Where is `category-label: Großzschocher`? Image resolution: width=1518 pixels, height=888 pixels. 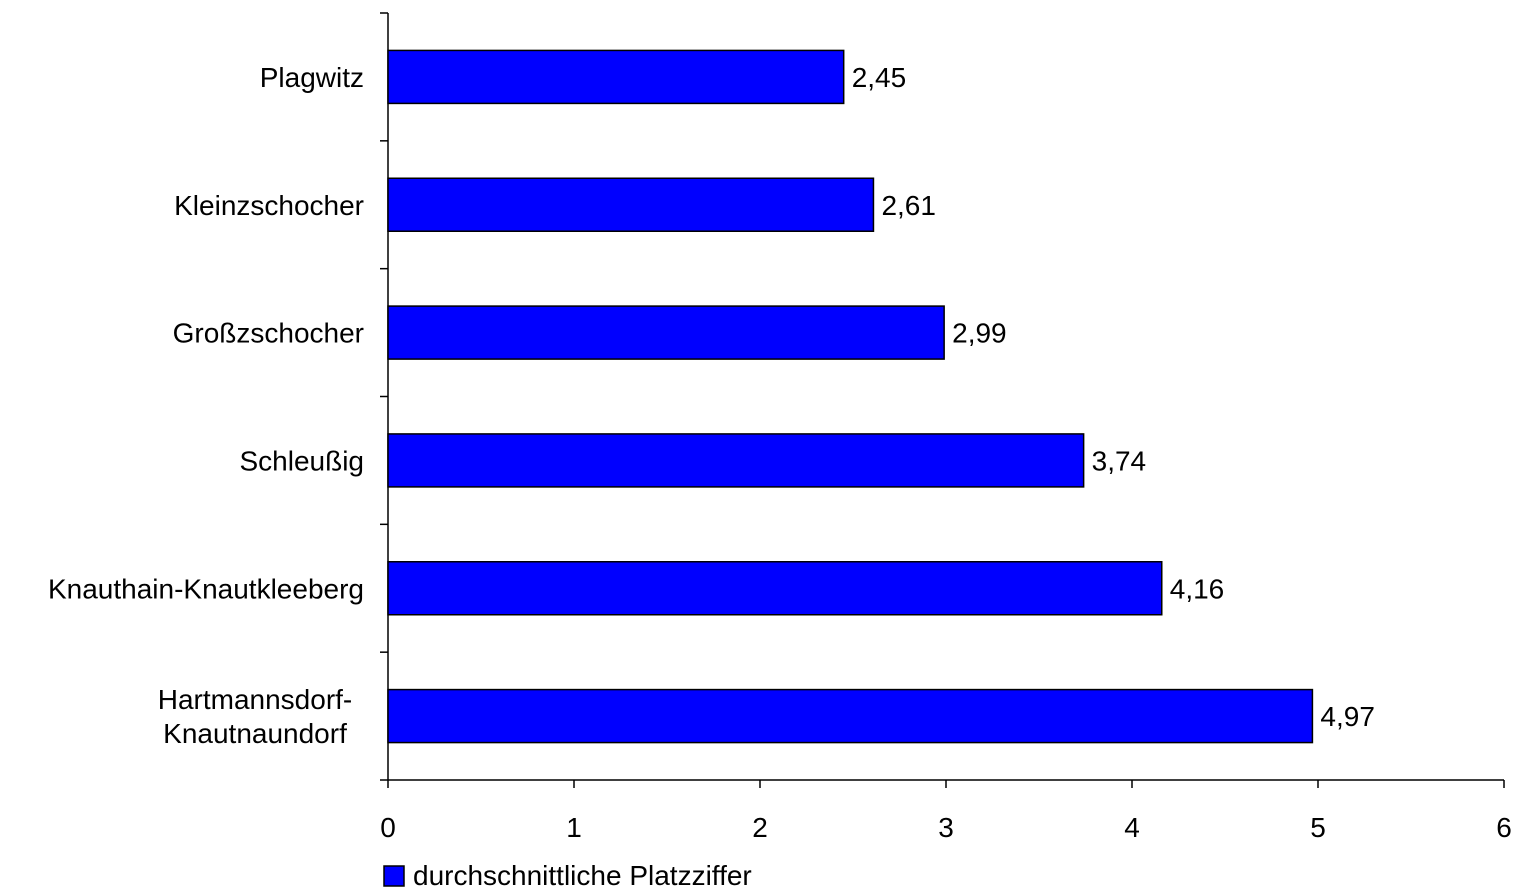 category-label: Großzschocher is located at coordinates (268, 333).